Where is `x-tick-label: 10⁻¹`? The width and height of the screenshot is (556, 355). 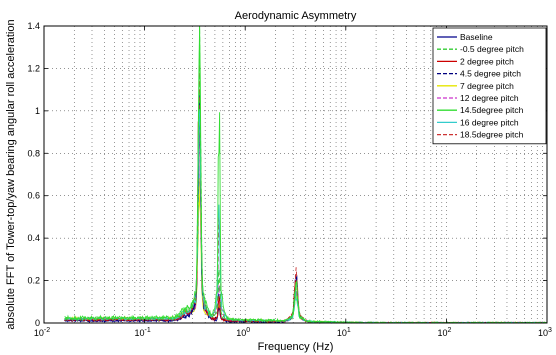 x-tick-label: 10⁻¹ is located at coordinates (142, 332).